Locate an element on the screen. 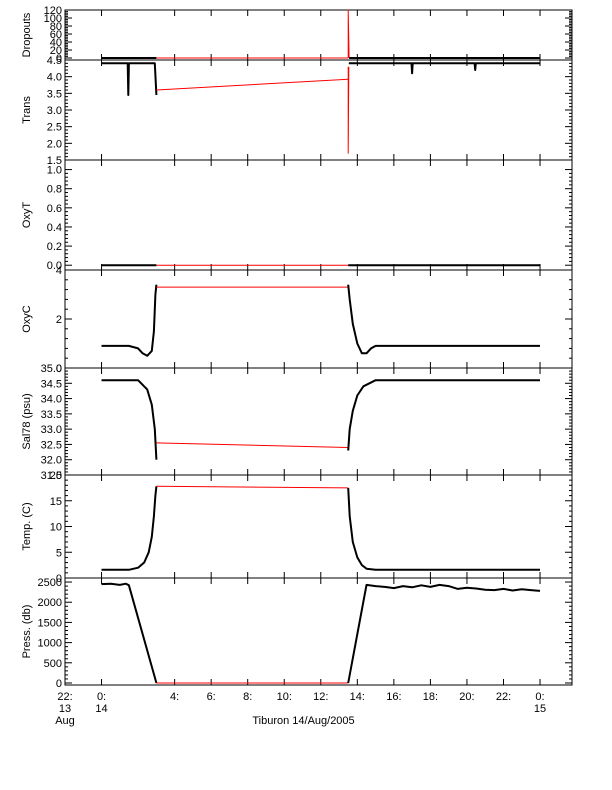 Image resolution: width=612 pixels, height=790 pixels. ytick-label-oxyt: 0.2 is located at coordinates (54, 247).